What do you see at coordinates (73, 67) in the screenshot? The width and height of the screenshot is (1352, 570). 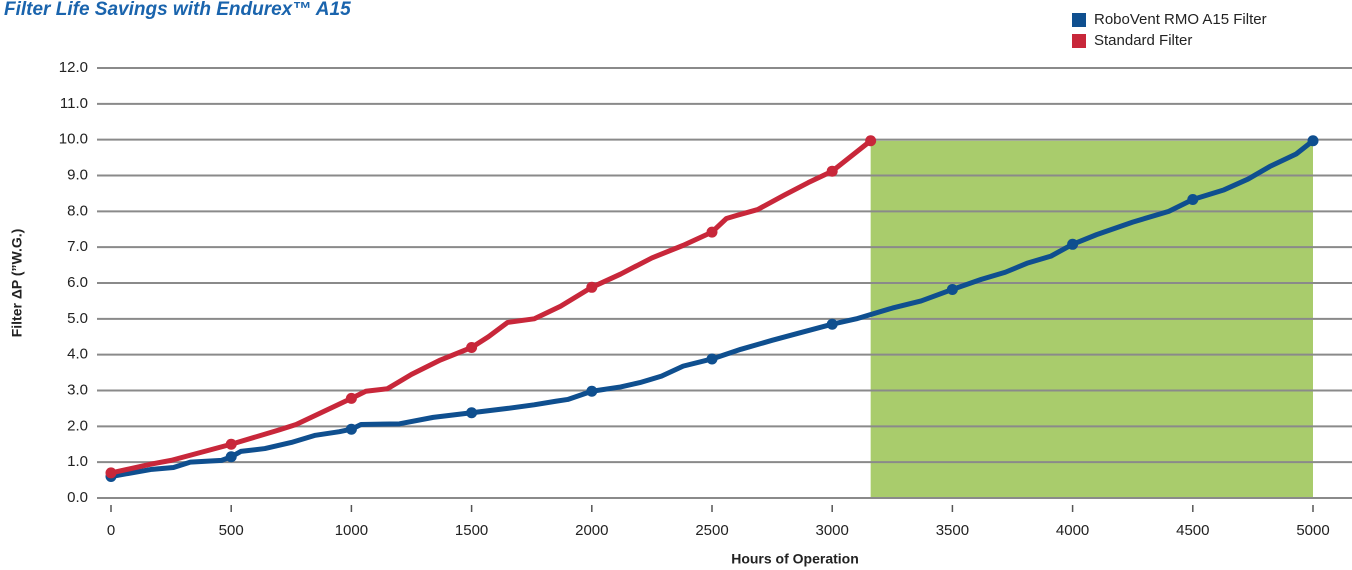 I see `y-tick-label: 12.0` at bounding box center [73, 67].